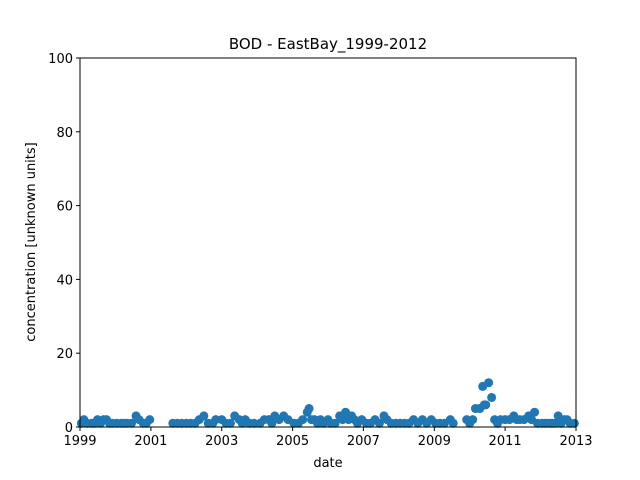  I want to click on x-tick-label: 2003, so click(221, 441).